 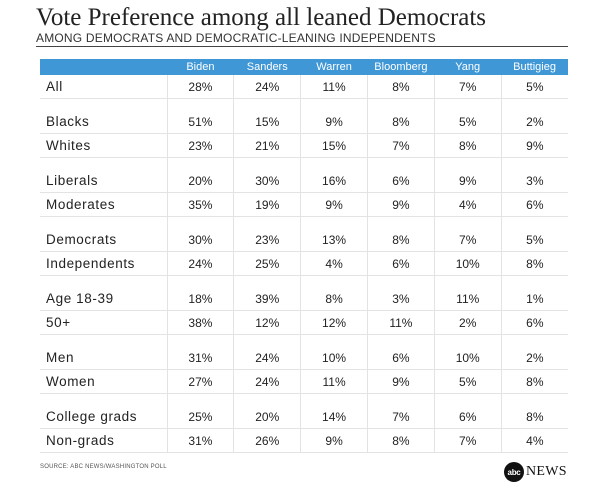 What do you see at coordinates (534, 67) in the screenshot?
I see `column-header: Buttigieg` at bounding box center [534, 67].